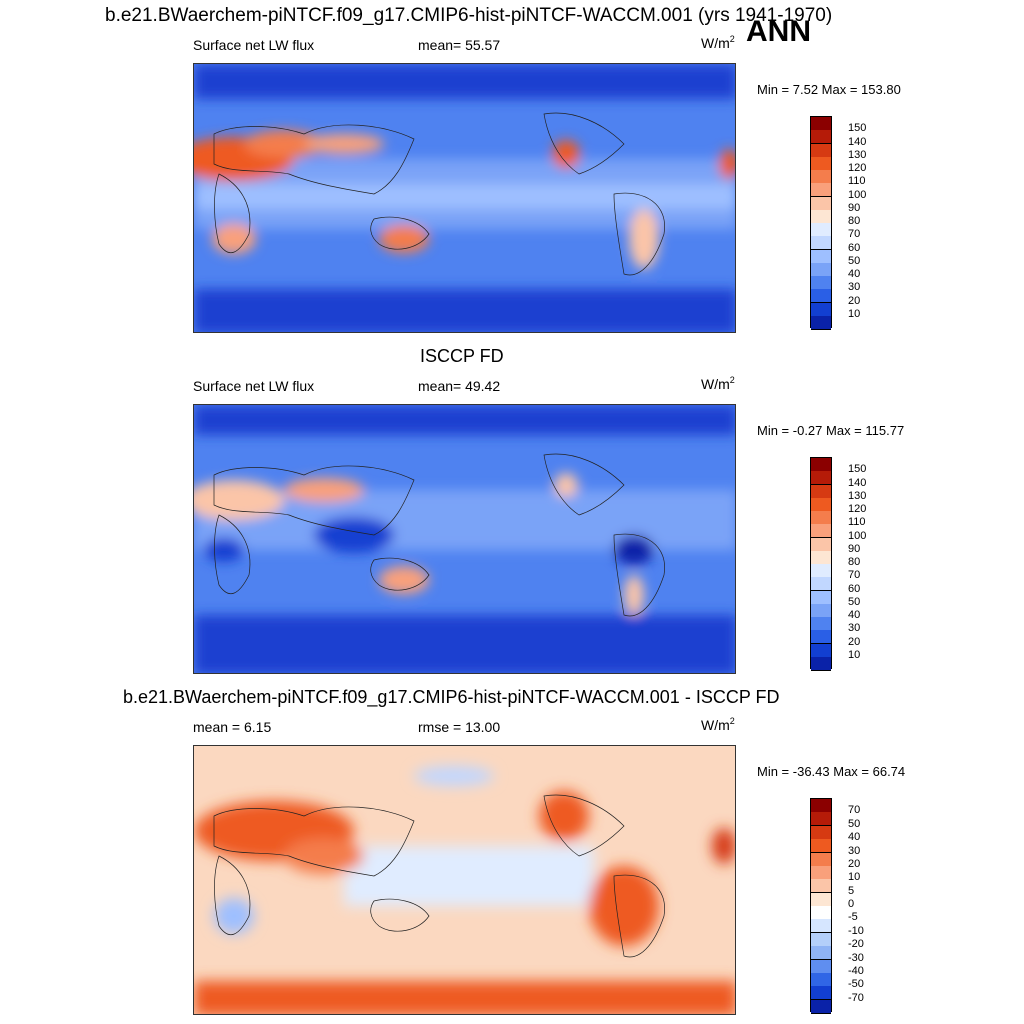  I want to click on colorbar-tick-label: -40, so click(856, 970).